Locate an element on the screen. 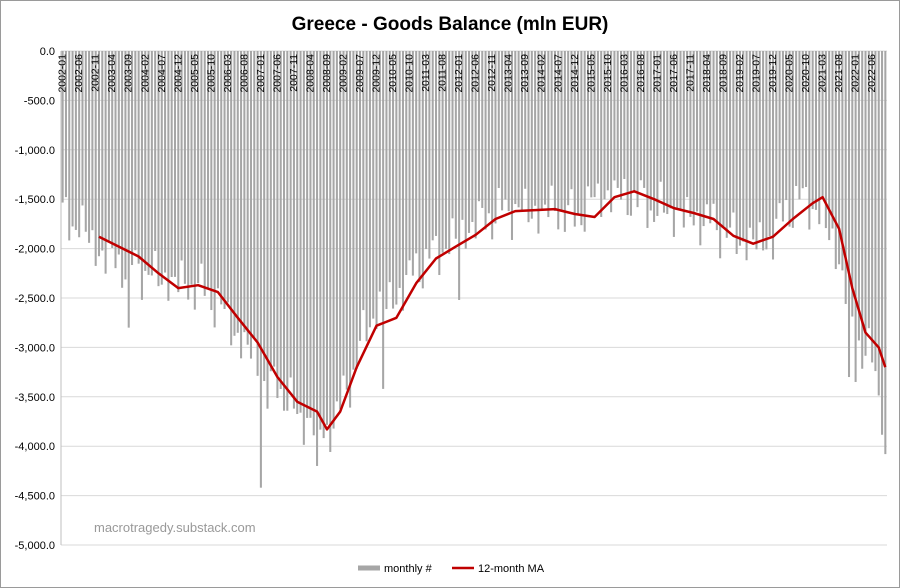  y-tick-label: -3,000.0 is located at coordinates (35, 348).